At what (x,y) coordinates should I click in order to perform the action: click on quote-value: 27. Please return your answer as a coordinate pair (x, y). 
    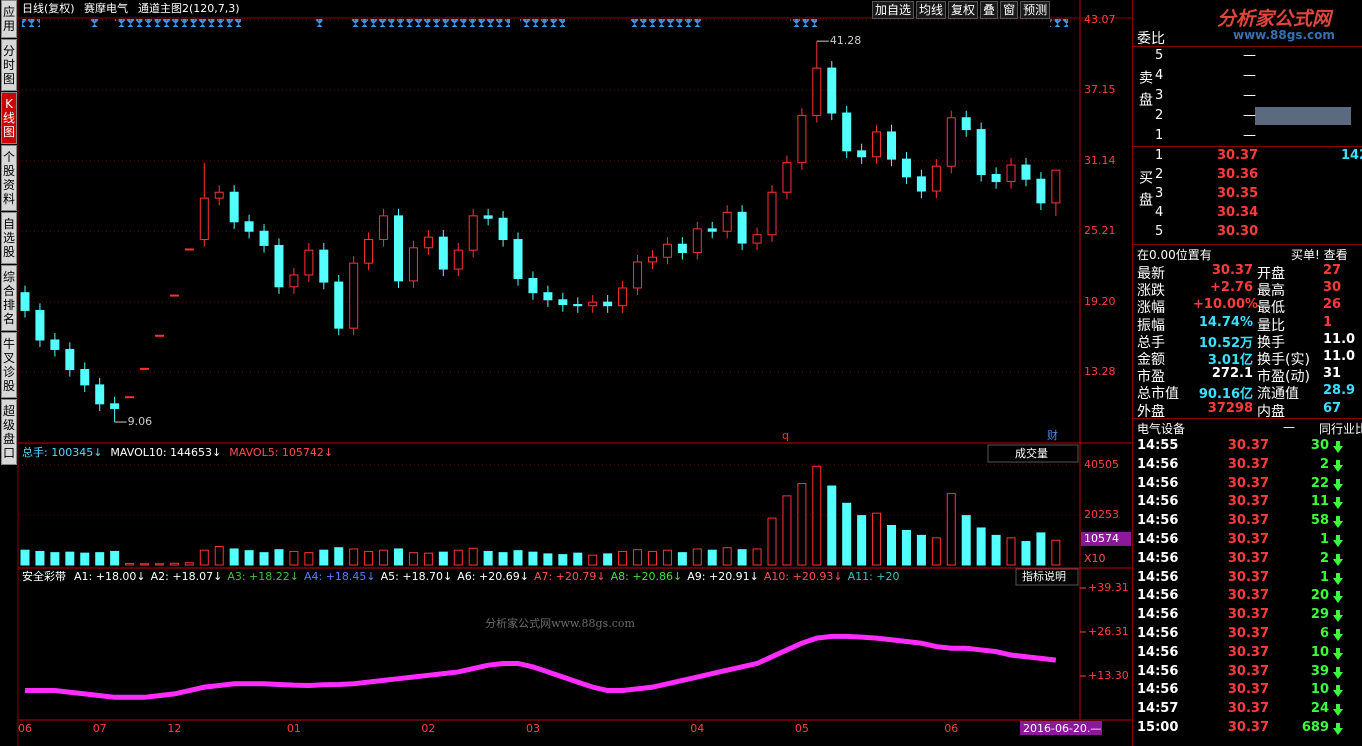
    Looking at the image, I should click on (1332, 270).